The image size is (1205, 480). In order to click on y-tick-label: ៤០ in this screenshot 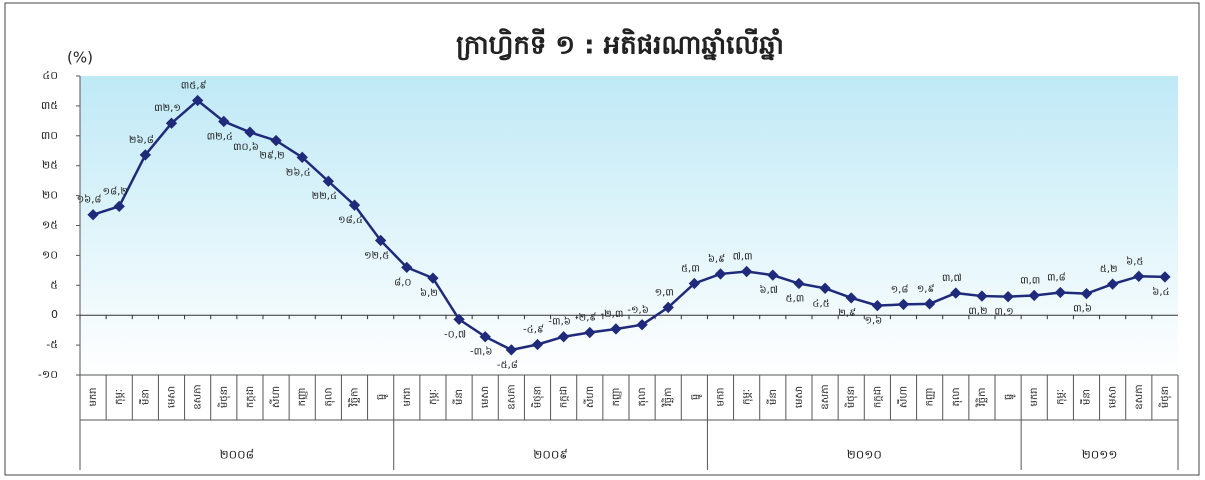, I will do `click(50, 75)`.